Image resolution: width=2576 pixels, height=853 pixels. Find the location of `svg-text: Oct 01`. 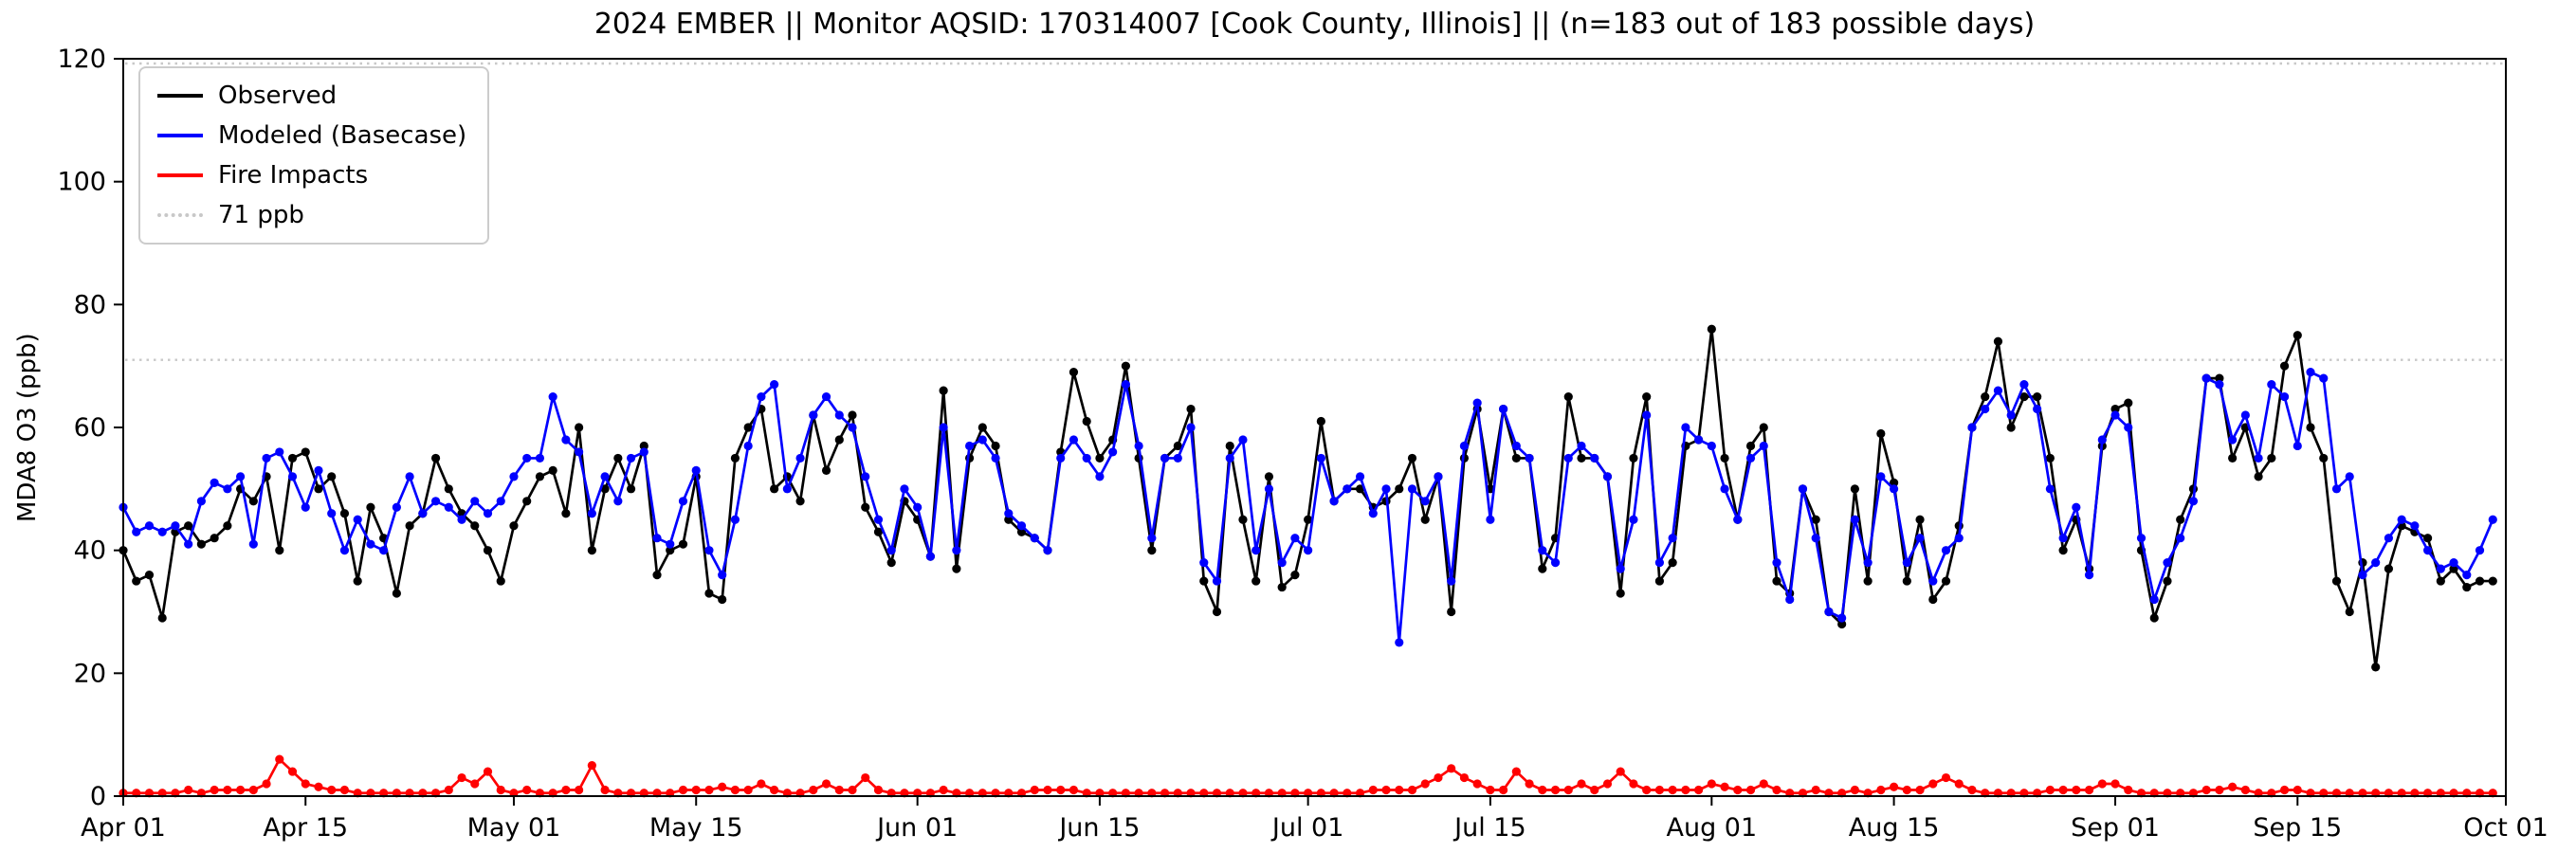

svg-text: Oct 01 is located at coordinates (2506, 828).